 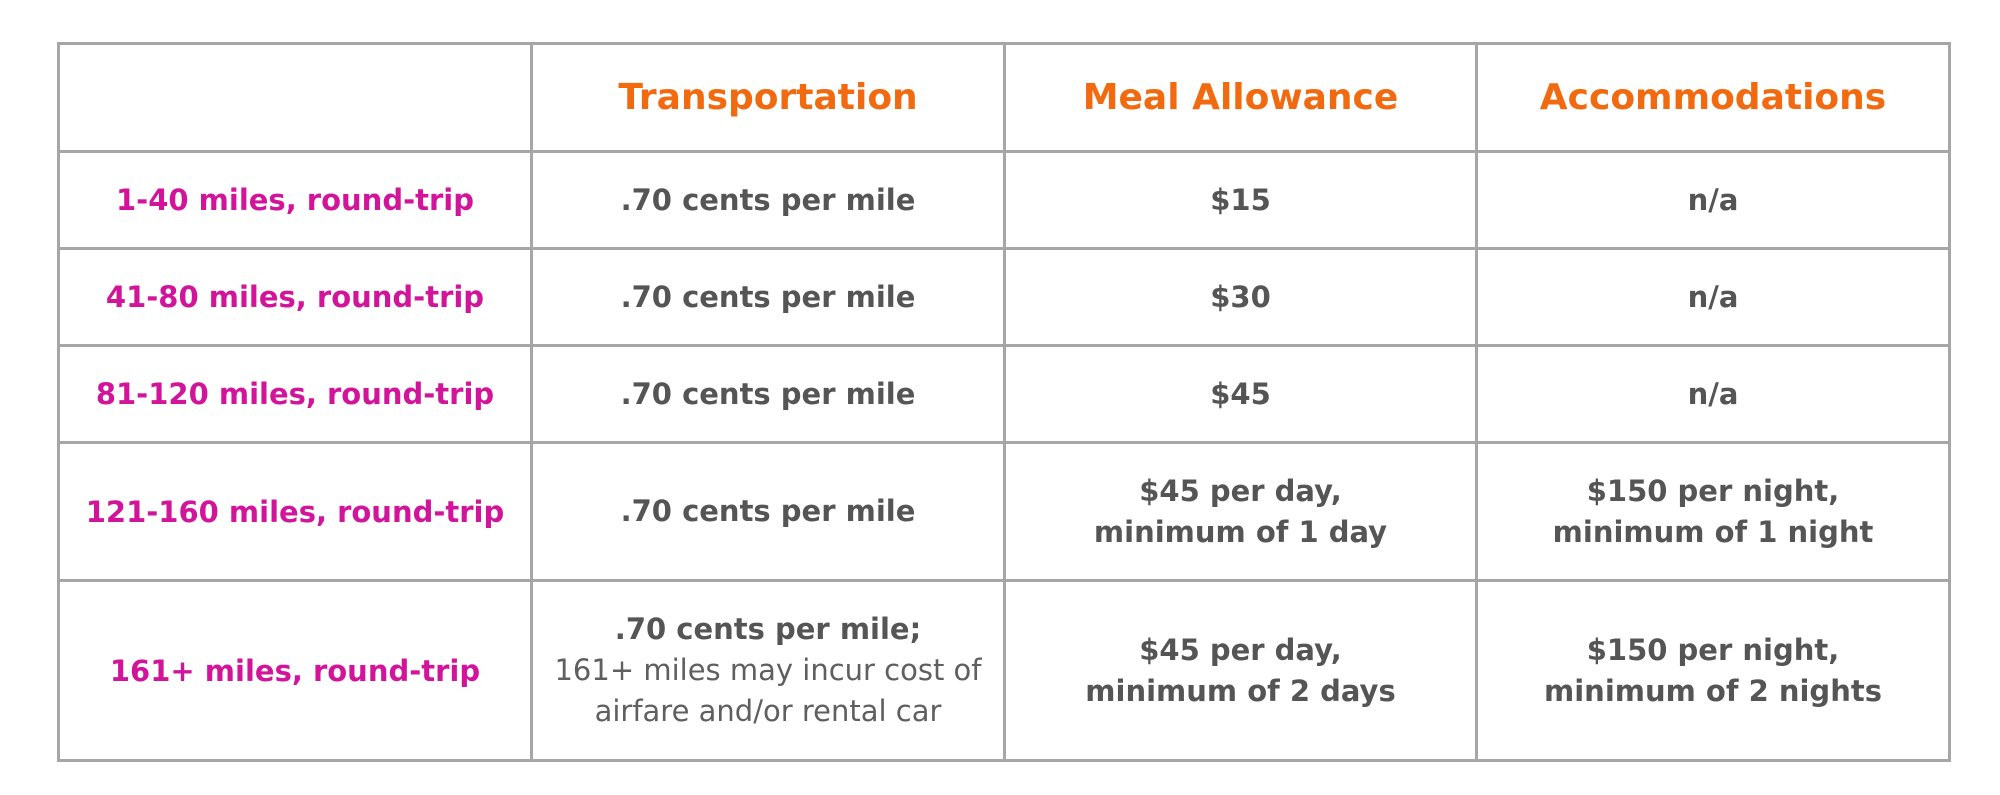 I want to click on distance-label: 1-40 miles, round-trip, so click(x=295, y=200).